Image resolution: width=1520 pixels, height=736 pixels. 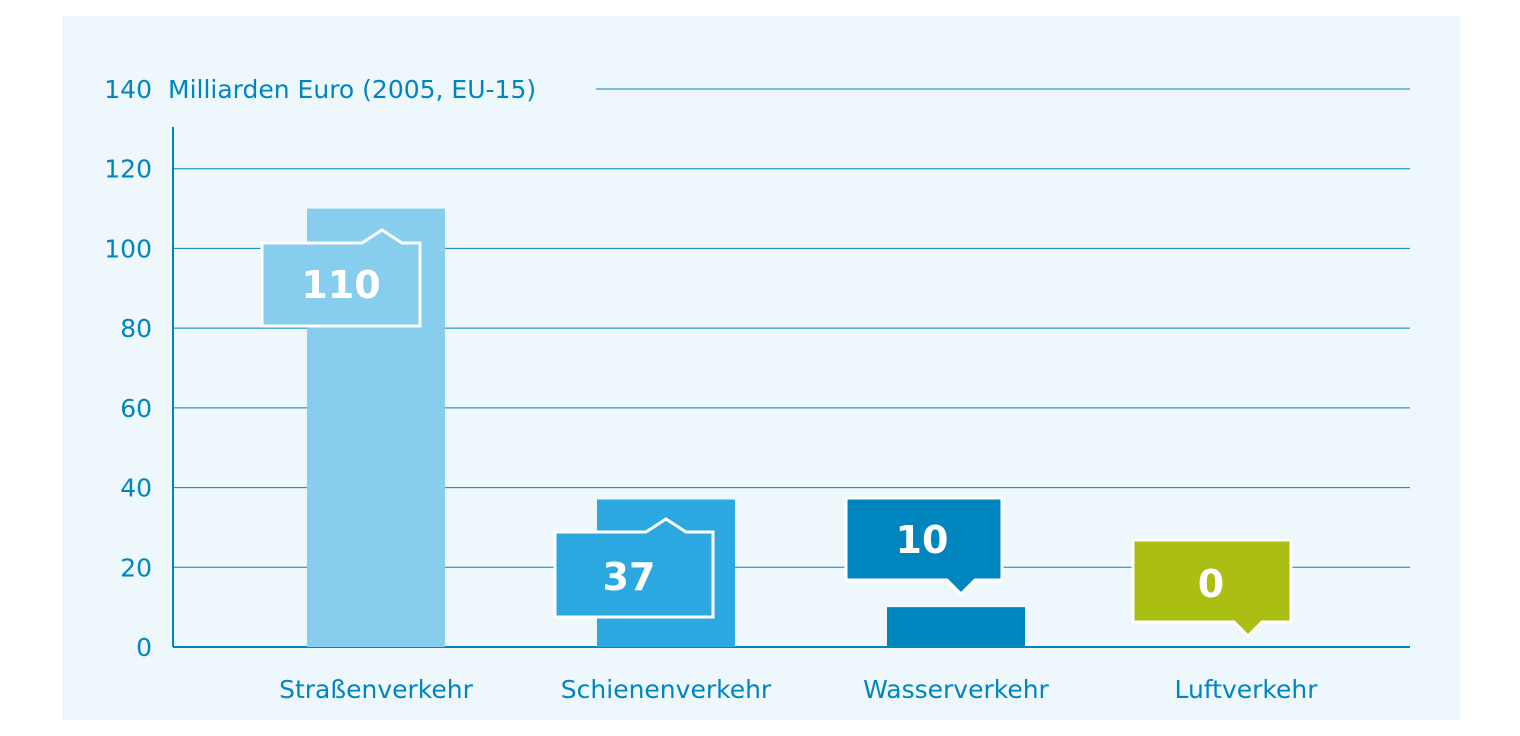 What do you see at coordinates (352, 89) in the screenshot?
I see `y-axis-unit-label: Milliarden Euro (2005, EU-15)` at bounding box center [352, 89].